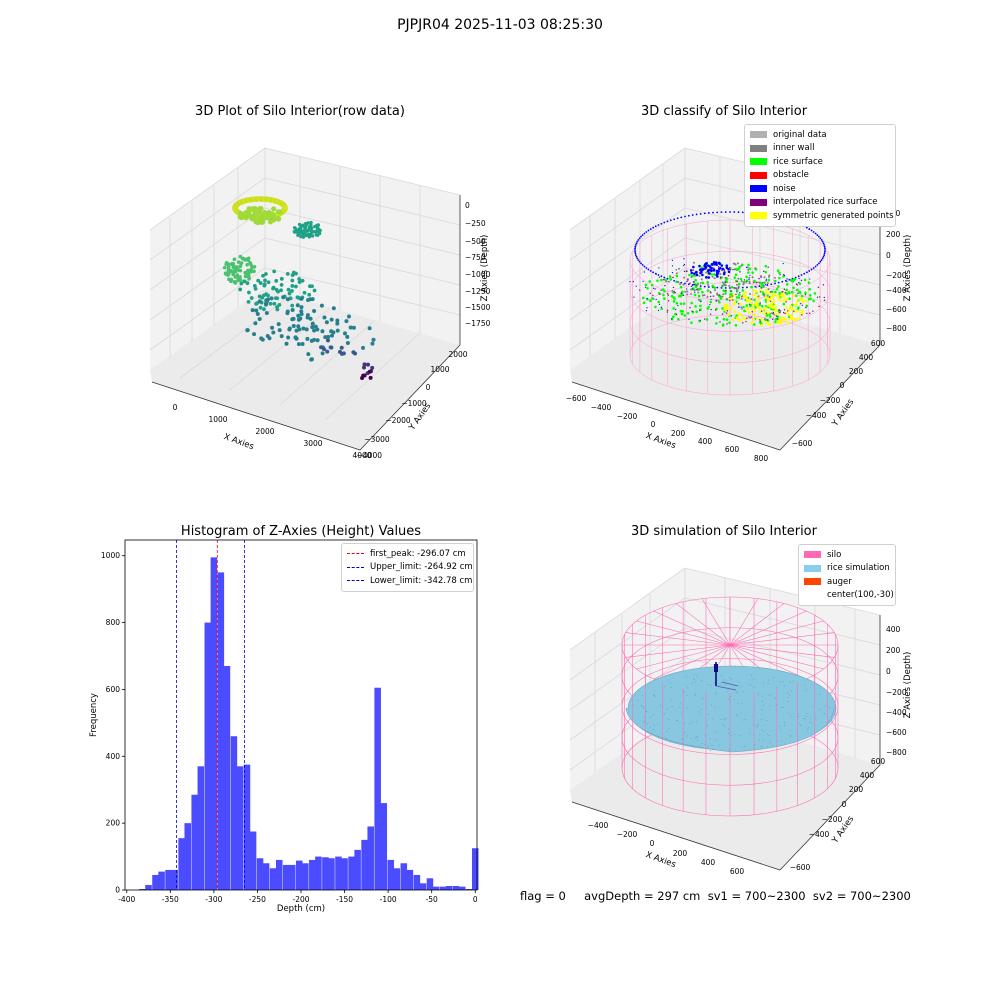 This screenshot has width=1000, height=1000. What do you see at coordinates (457, 354) in the screenshot?
I see `p1-ytick: 2000` at bounding box center [457, 354].